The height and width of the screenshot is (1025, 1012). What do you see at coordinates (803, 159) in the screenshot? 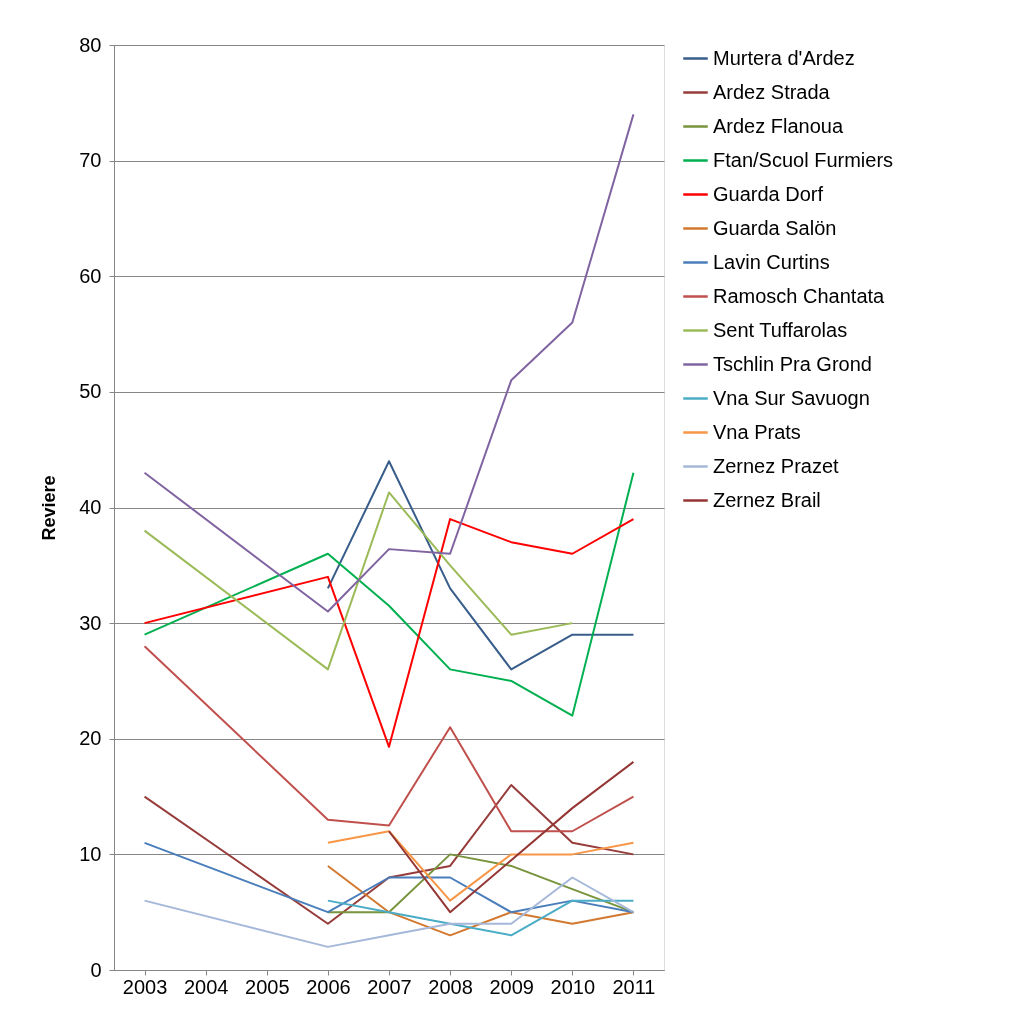
I see `legend-label: Ftan/Scuol Furmiers` at bounding box center [803, 159].